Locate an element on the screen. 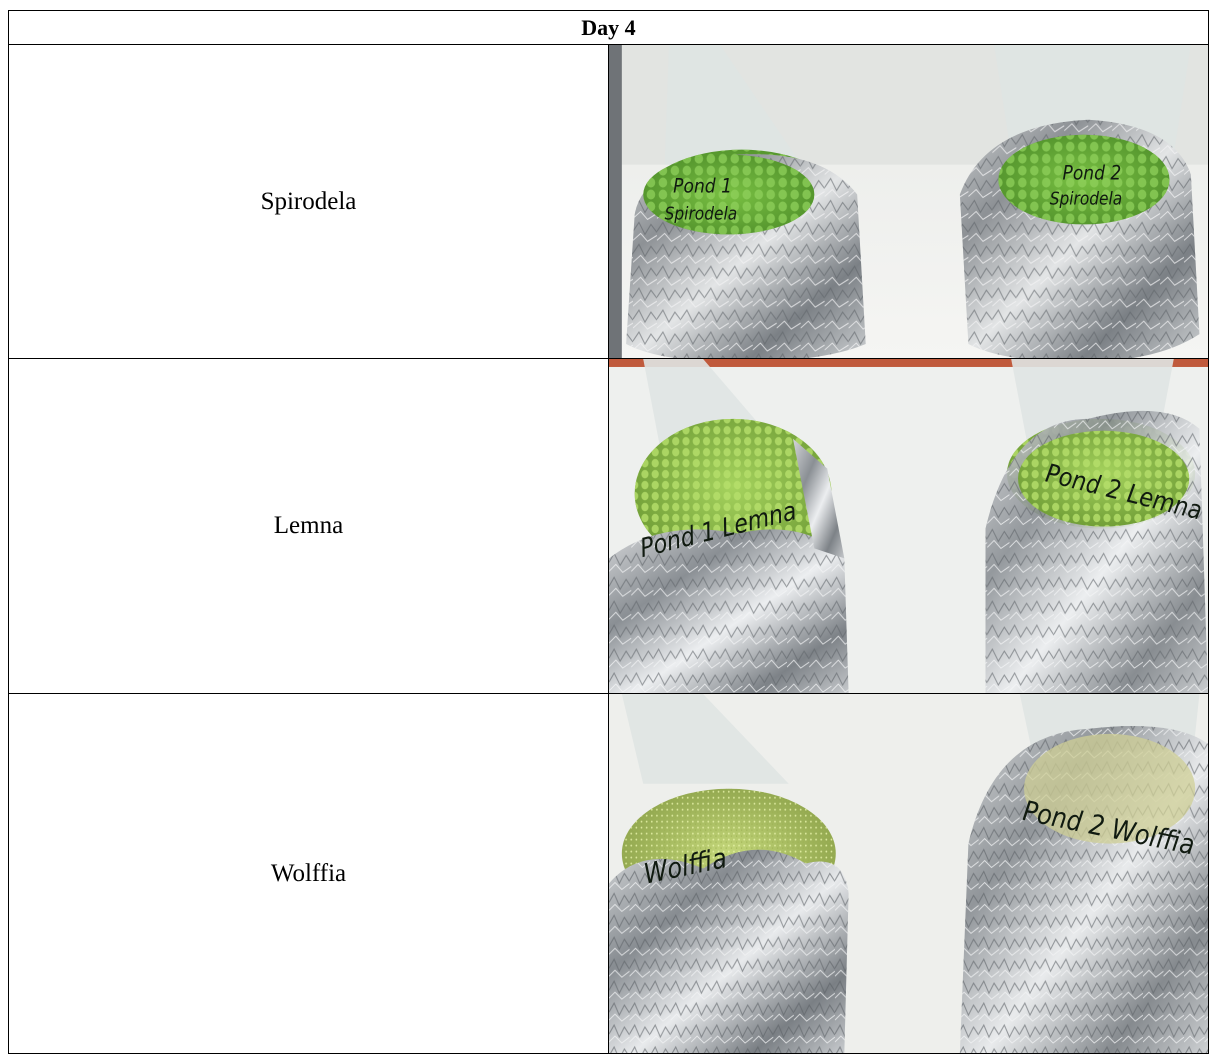 Image resolution: width=1209 pixels, height=1054 pixels. table-header: Day 4 is located at coordinates (608, 27).